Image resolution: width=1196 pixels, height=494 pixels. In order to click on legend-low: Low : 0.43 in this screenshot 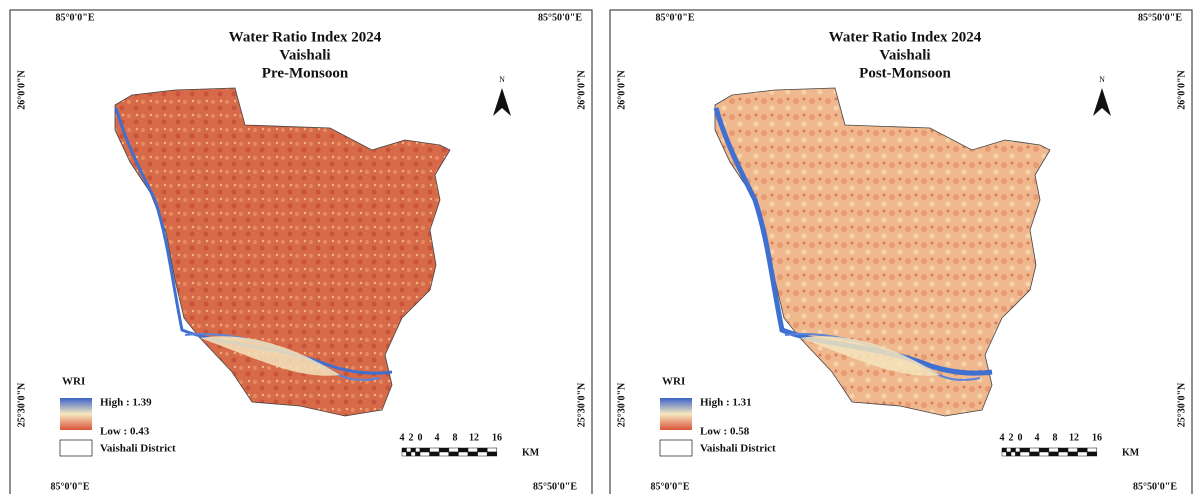, I will do `click(125, 432)`.